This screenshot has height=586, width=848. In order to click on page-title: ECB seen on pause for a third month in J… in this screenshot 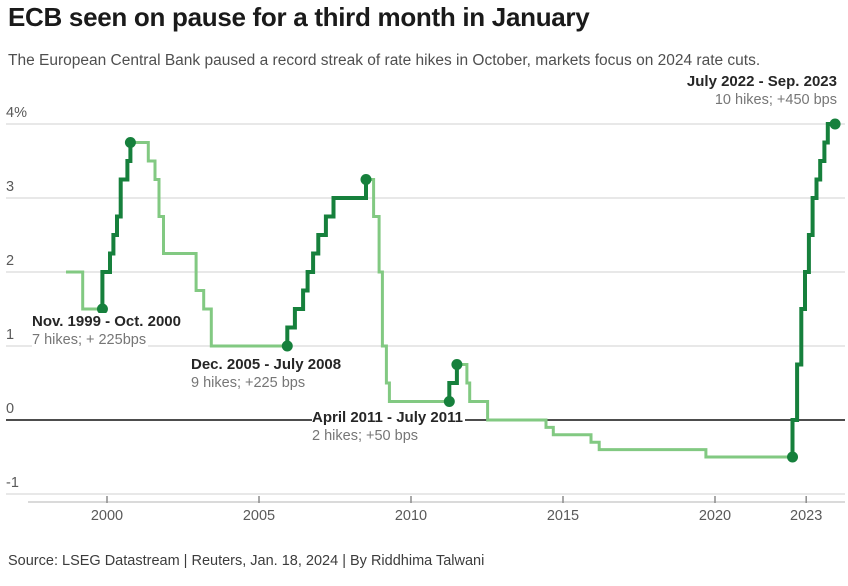, I will do `click(299, 17)`.